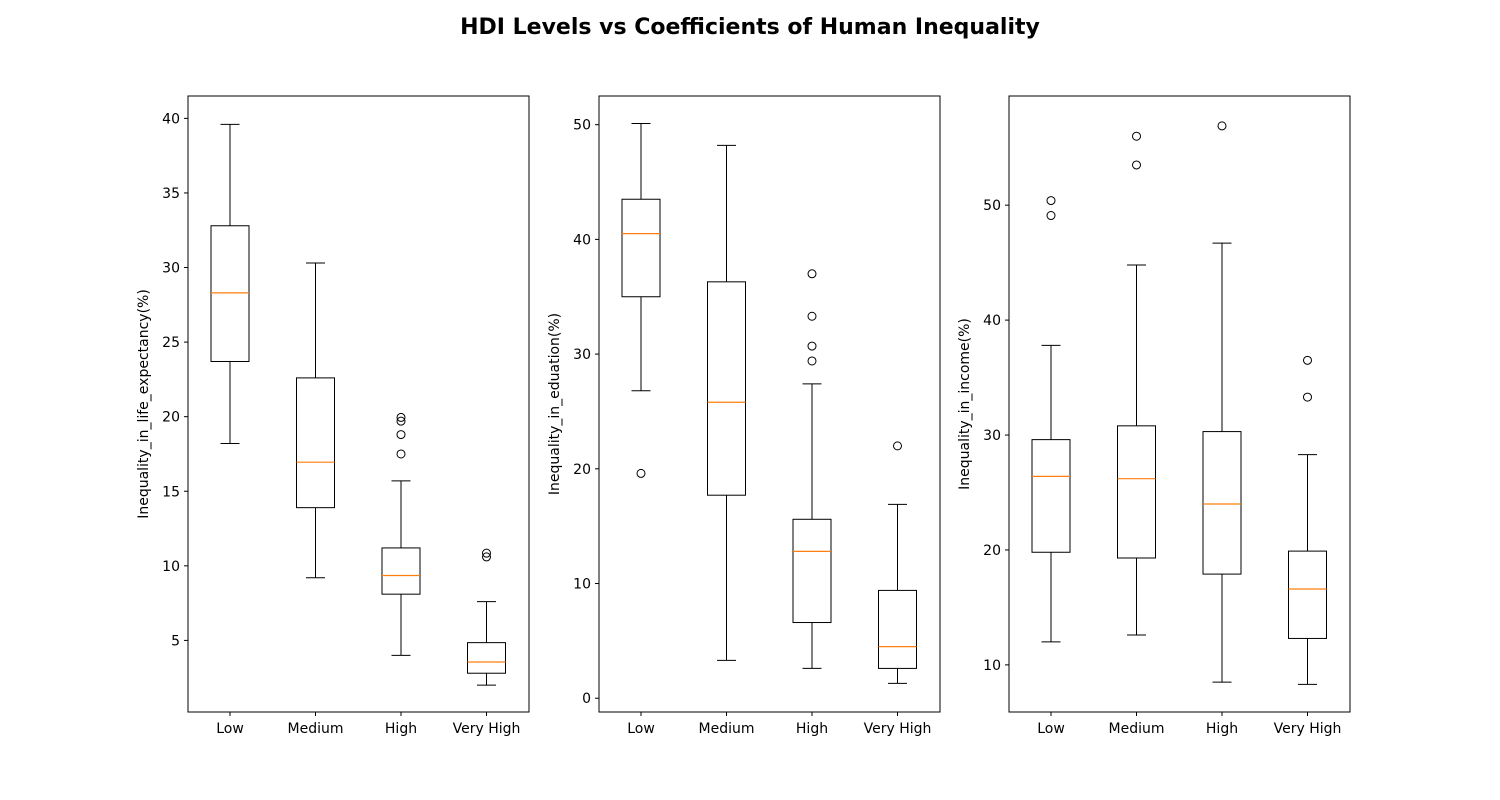 This screenshot has height=800, width=1500. What do you see at coordinates (171, 343) in the screenshot?
I see `y-tick-label: 25` at bounding box center [171, 343].